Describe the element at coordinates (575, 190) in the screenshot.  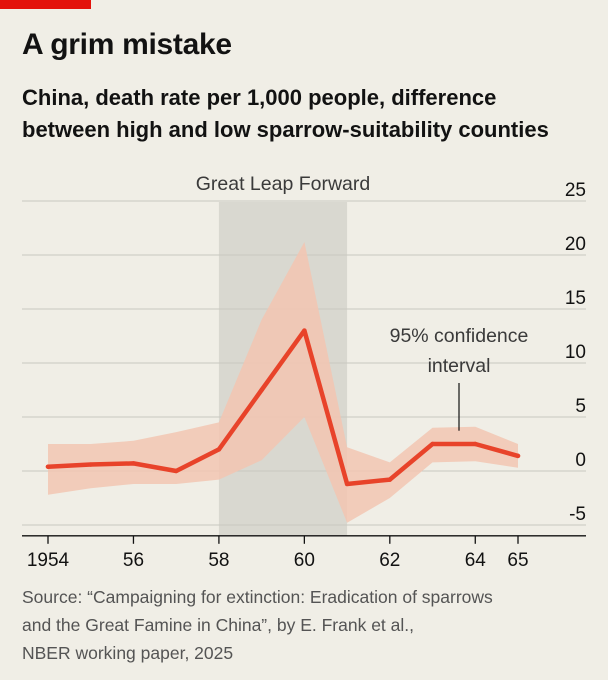
I see `y-tick-label-25: 25` at that location.